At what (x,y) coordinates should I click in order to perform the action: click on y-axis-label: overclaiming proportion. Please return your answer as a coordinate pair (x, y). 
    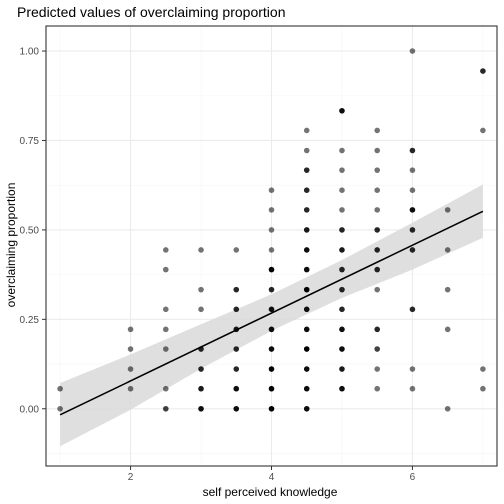
    Looking at the image, I should click on (11, 245).